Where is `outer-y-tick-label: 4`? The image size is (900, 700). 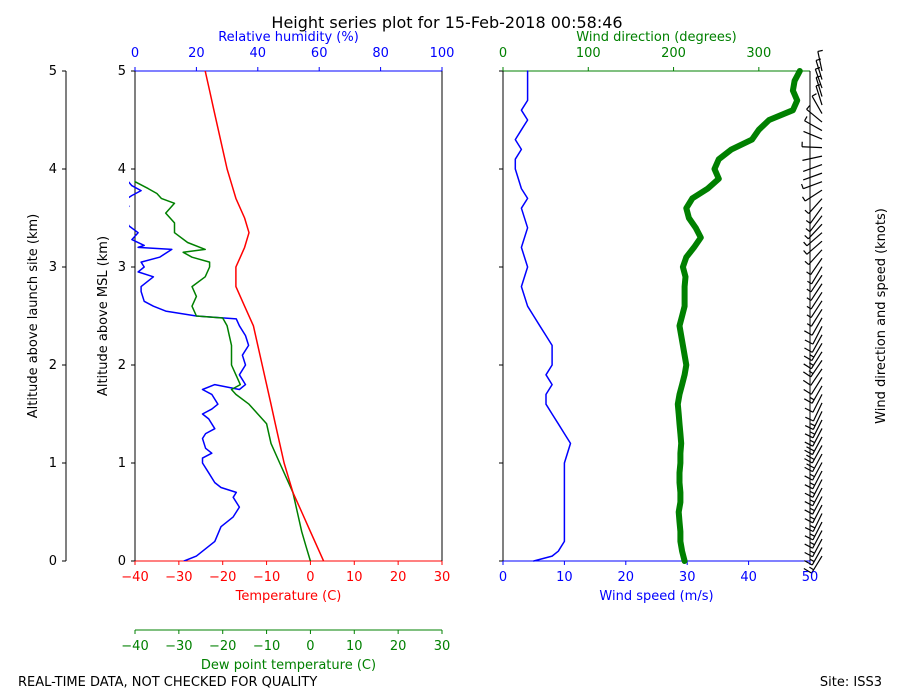
outer-y-tick-label: 4 is located at coordinates (53, 169).